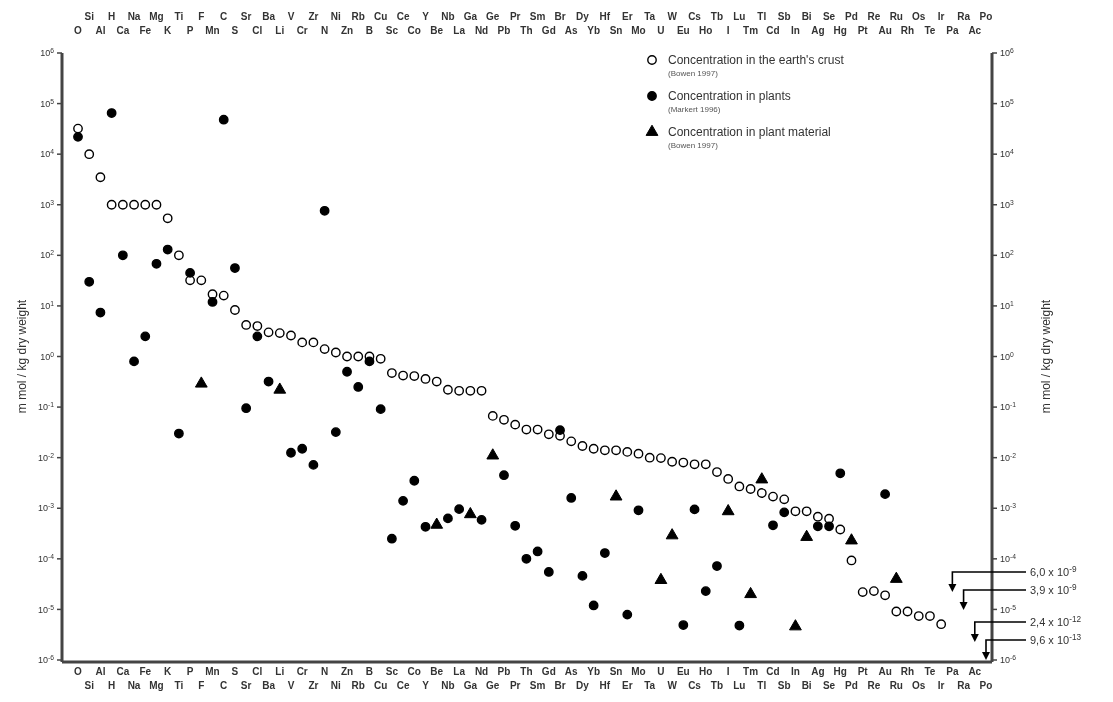 This screenshot has height=702, width=1113. I want to click on category-label: S, so click(235, 30).